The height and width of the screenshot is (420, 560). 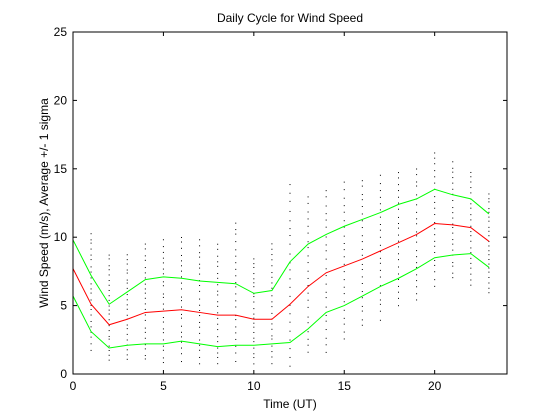 I want to click on y-tick-label: 20, so click(x=61, y=100).